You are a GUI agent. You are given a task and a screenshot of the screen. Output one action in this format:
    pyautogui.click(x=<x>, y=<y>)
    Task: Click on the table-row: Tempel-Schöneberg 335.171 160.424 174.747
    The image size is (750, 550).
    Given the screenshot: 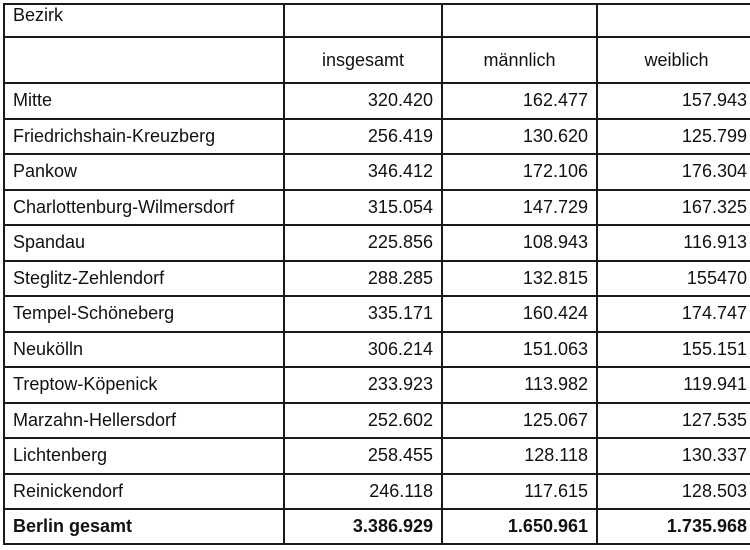 What is the action you would take?
    pyautogui.click(x=376, y=314)
    